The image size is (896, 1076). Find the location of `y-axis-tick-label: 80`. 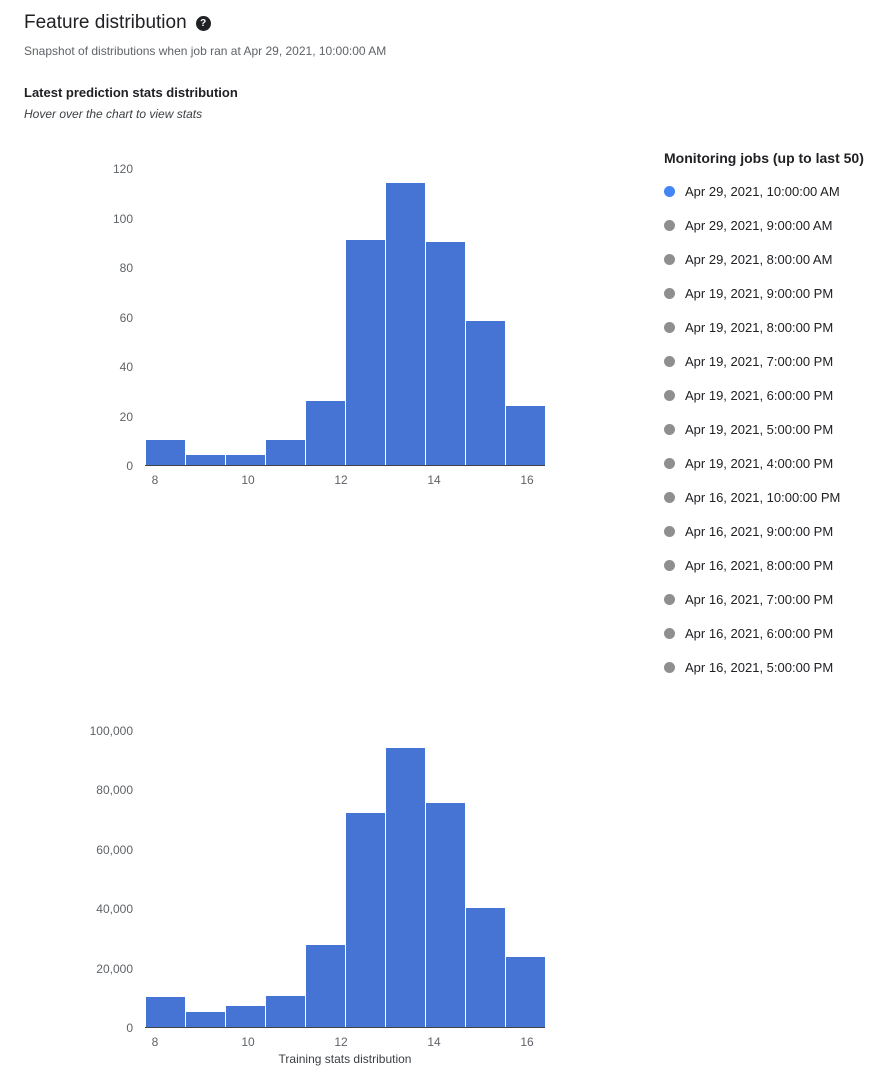

y-axis-tick-label: 80 is located at coordinates (126, 268).